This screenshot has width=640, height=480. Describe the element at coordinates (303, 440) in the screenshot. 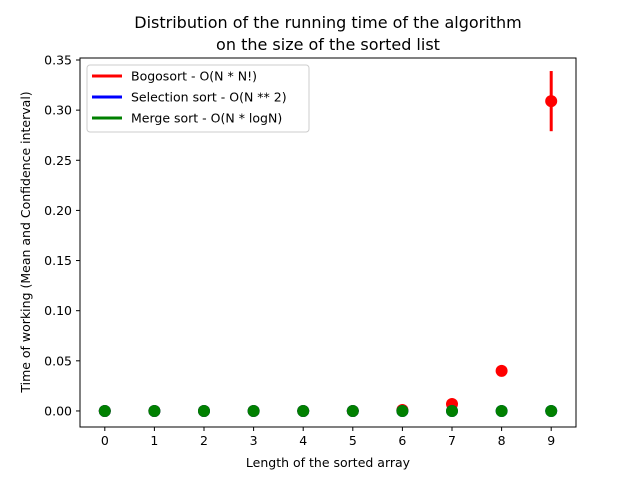

I see `x-tick-label: 4` at that location.